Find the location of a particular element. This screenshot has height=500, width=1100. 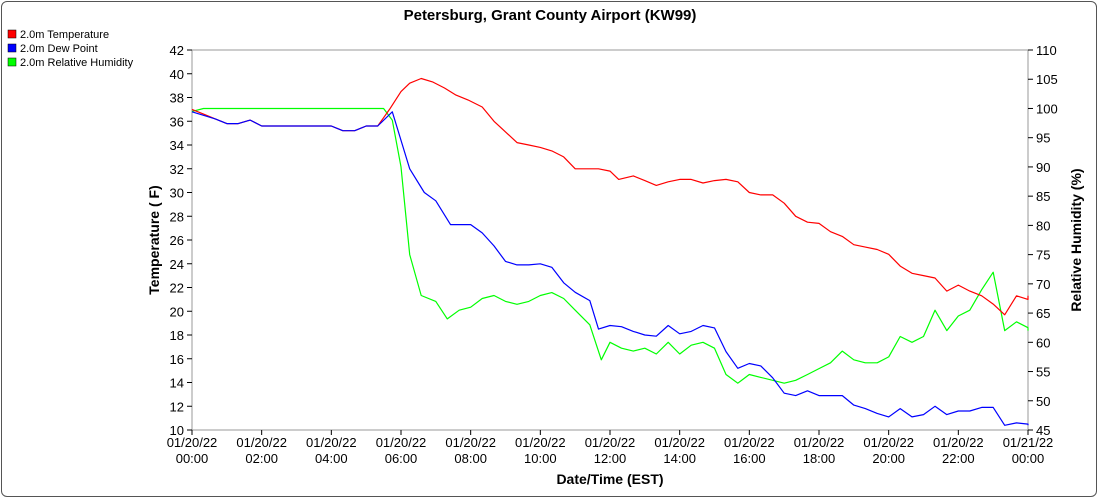

y-tick-label: 14 is located at coordinates (177, 383).